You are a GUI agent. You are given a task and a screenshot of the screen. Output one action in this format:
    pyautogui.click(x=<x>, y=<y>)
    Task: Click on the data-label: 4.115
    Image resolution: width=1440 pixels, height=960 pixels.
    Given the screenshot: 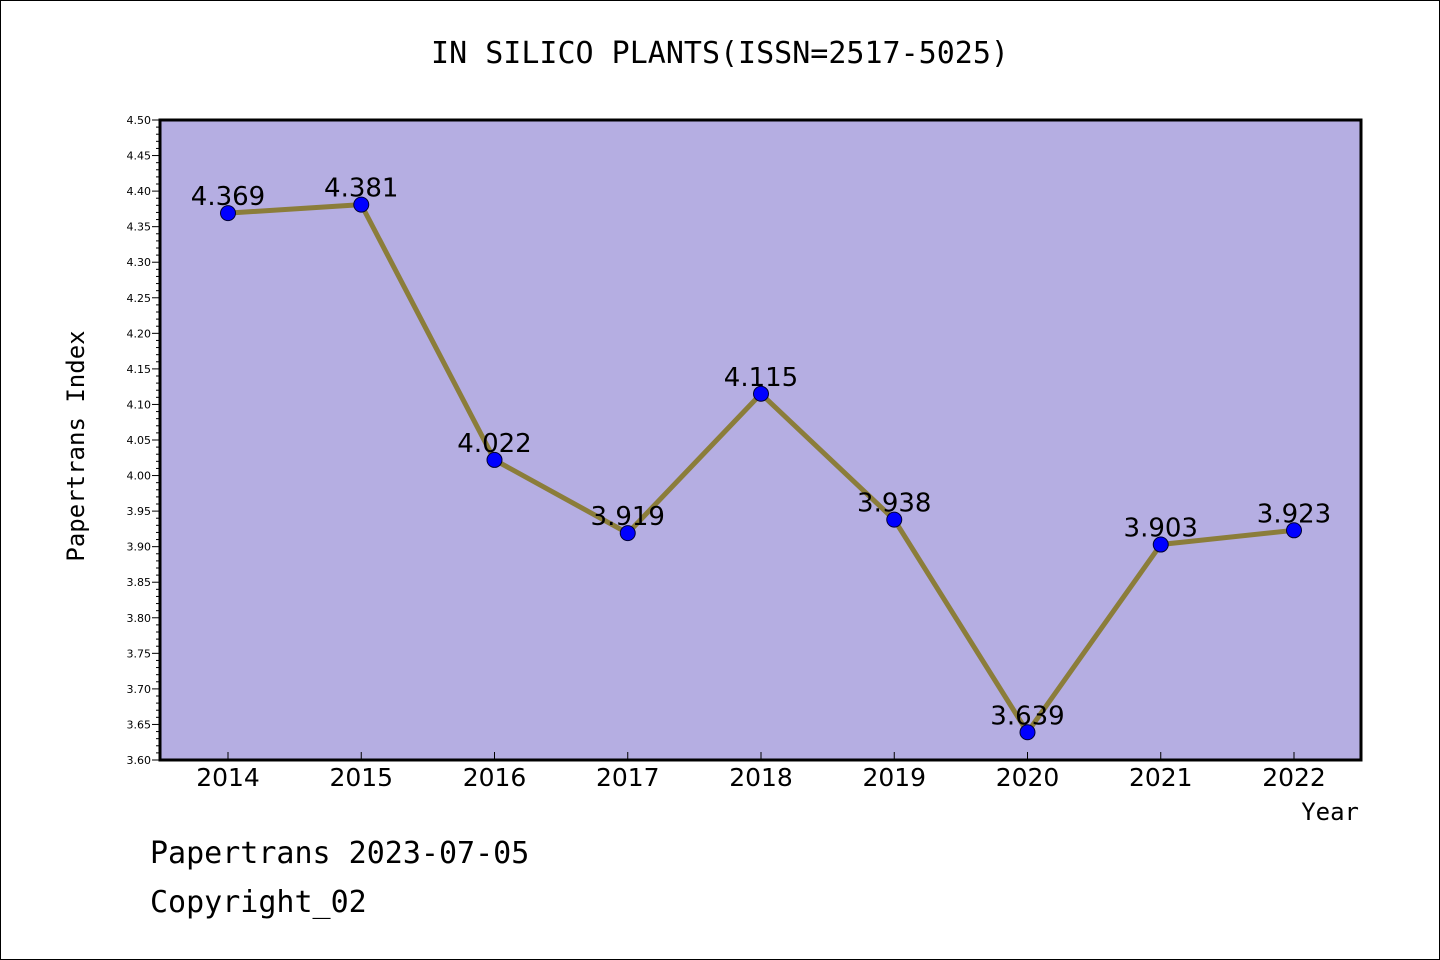 What is the action you would take?
    pyautogui.click(x=761, y=378)
    